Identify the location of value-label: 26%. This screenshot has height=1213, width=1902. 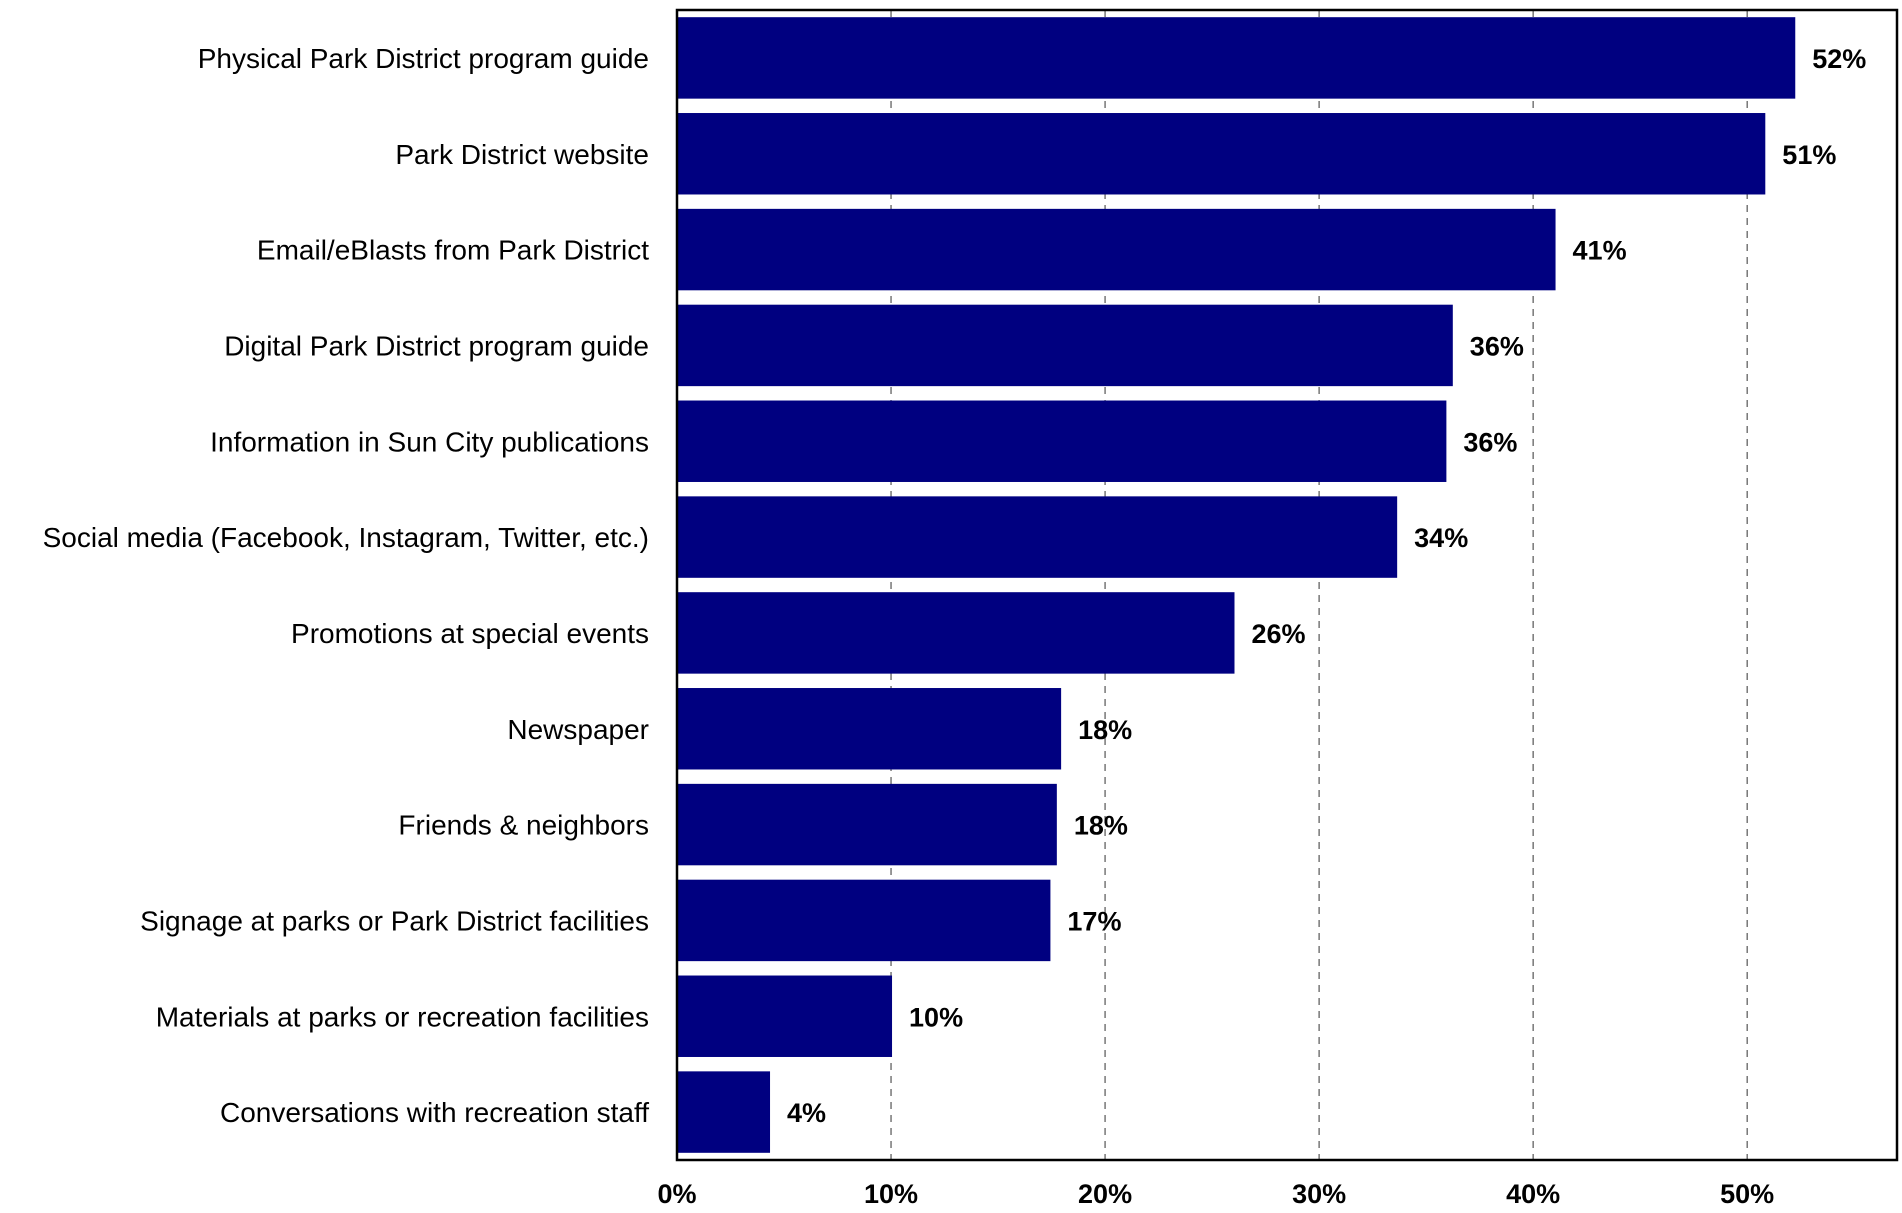
(1278, 634).